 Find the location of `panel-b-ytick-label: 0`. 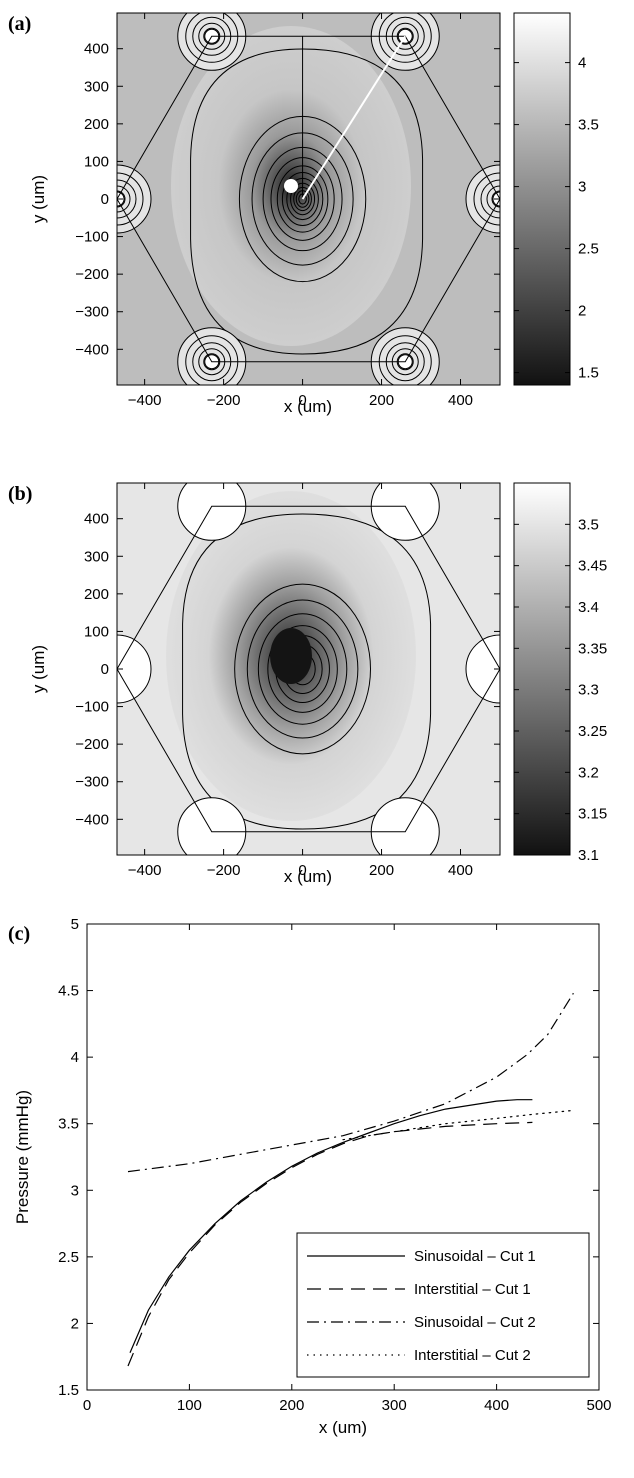

panel-b-ytick-label: 0 is located at coordinates (105, 669).